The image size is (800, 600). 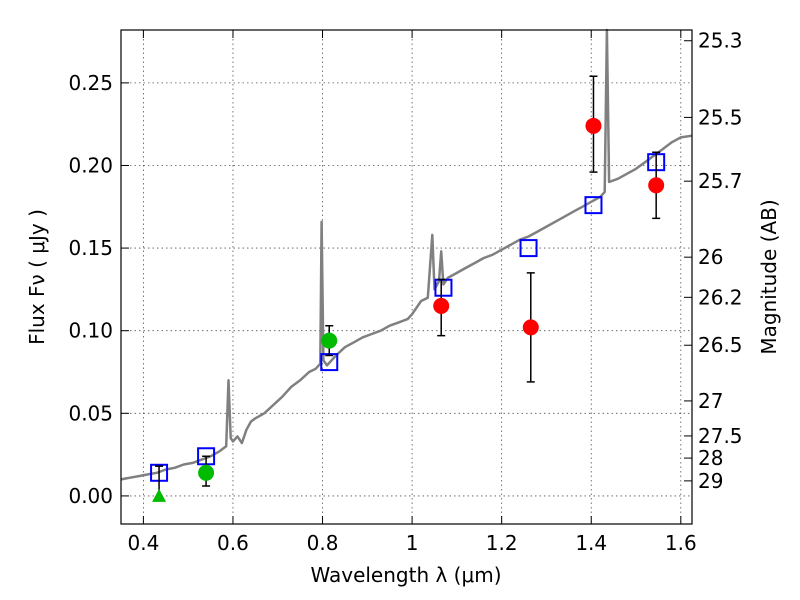 What do you see at coordinates (720, 181) in the screenshot?
I see `magnitude-tick-label: 25.7` at bounding box center [720, 181].